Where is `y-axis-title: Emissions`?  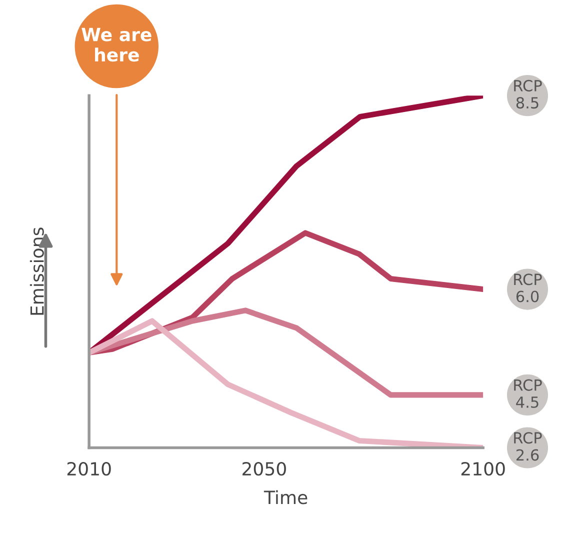 y-axis-title: Emissions is located at coordinates (37, 271).